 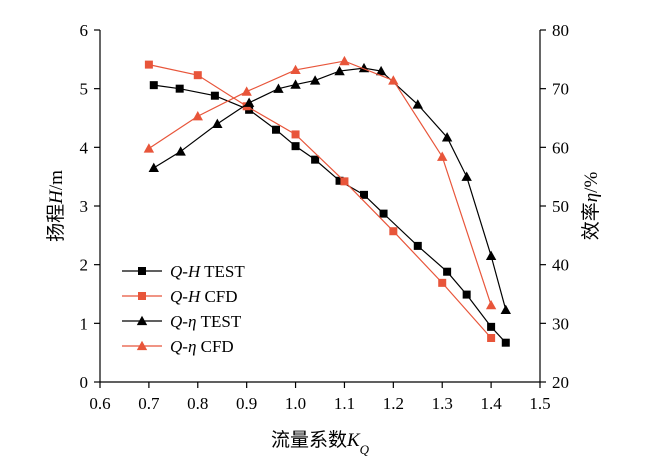 I want to click on y-left-tick-label: 4, so click(x=84, y=147).